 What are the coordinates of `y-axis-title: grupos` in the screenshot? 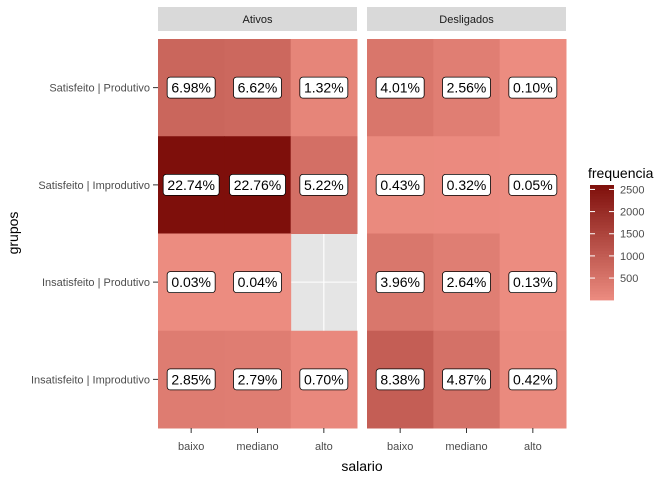 It's located at (13, 233).